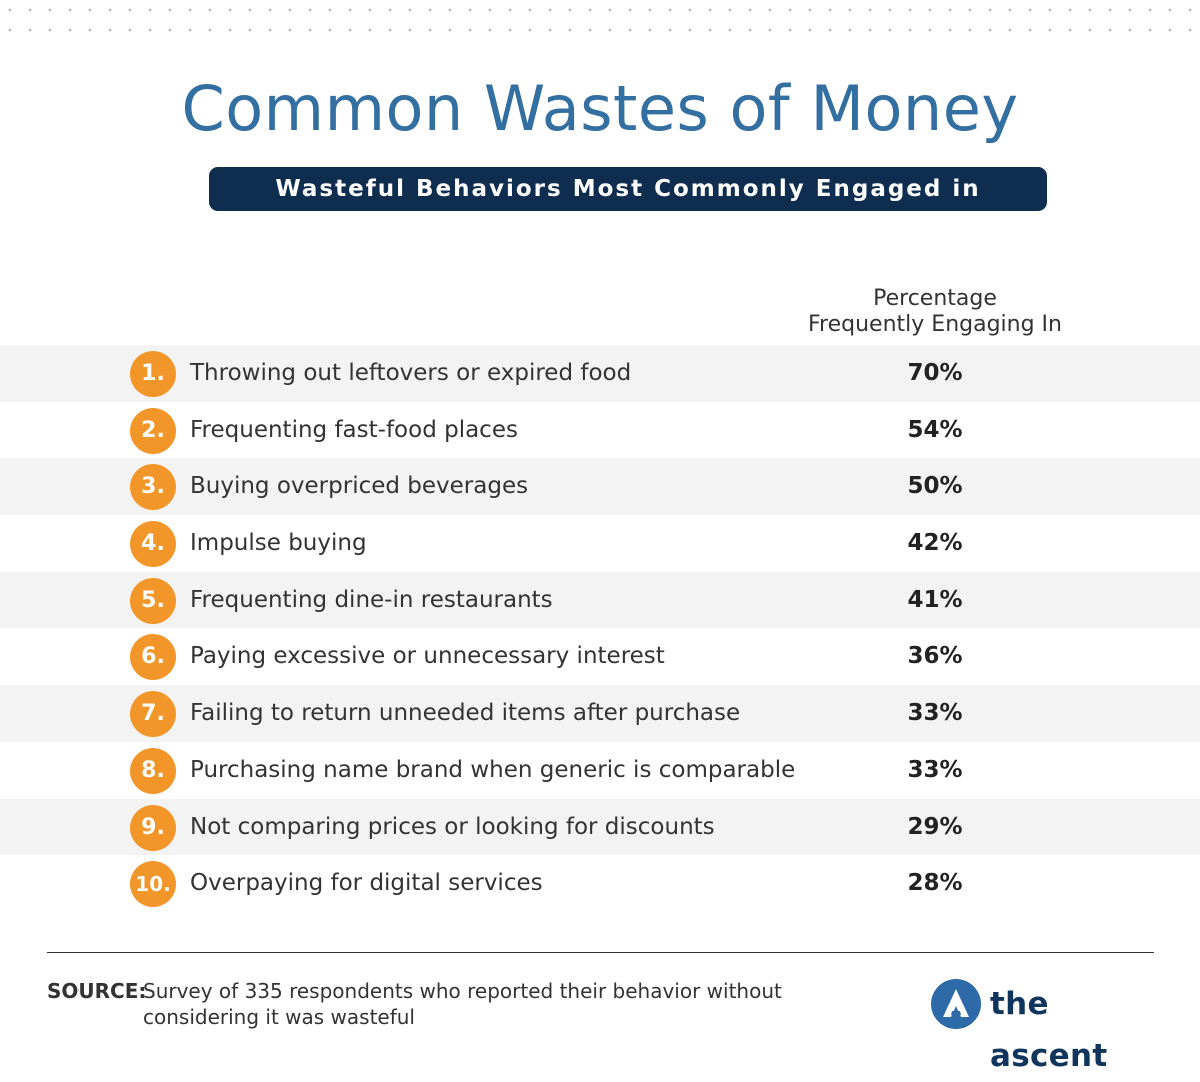  I want to click on source-label: SOURCE:, so click(97, 991).